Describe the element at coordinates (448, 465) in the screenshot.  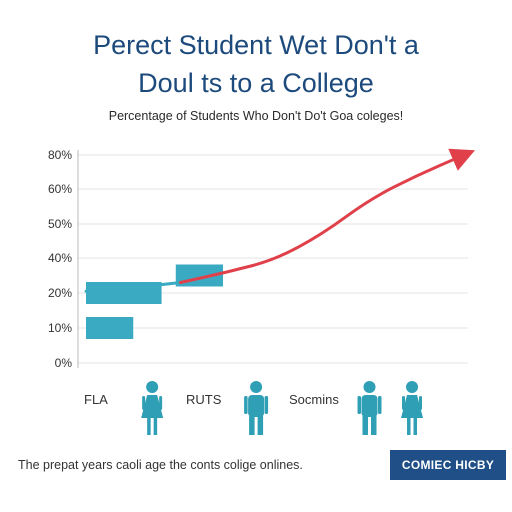
I see `brand-badge: COMIEC HICBY` at that location.